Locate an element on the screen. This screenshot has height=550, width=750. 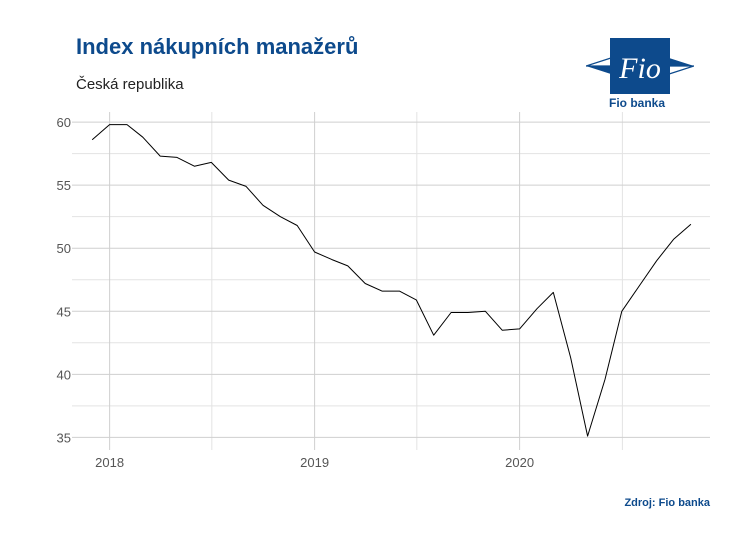
y-tick-label: 60 is located at coordinates (64, 122).